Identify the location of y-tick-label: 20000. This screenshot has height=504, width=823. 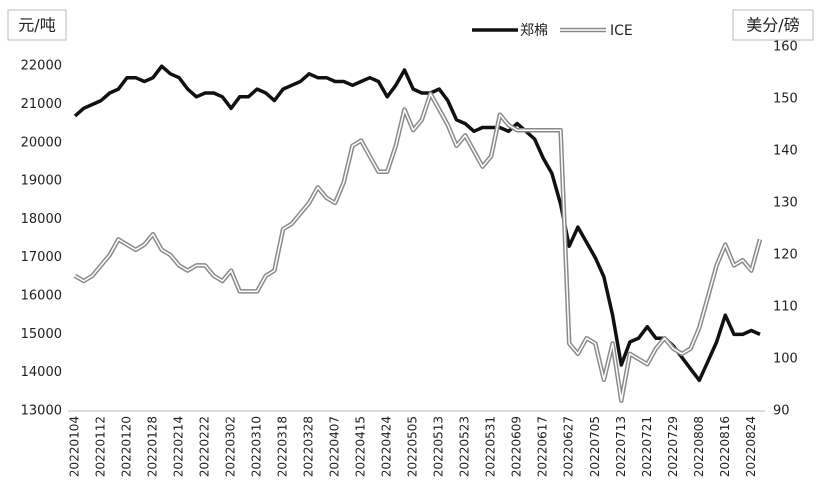
(41, 142).